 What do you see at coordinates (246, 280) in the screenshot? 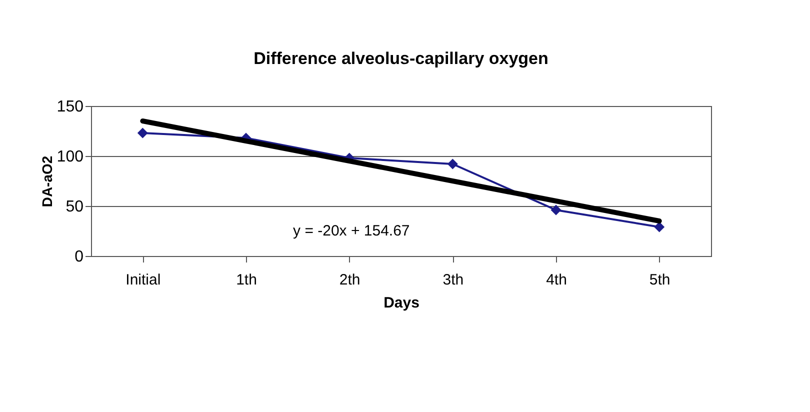
I see `x-tick-label: 1th` at bounding box center [246, 280].